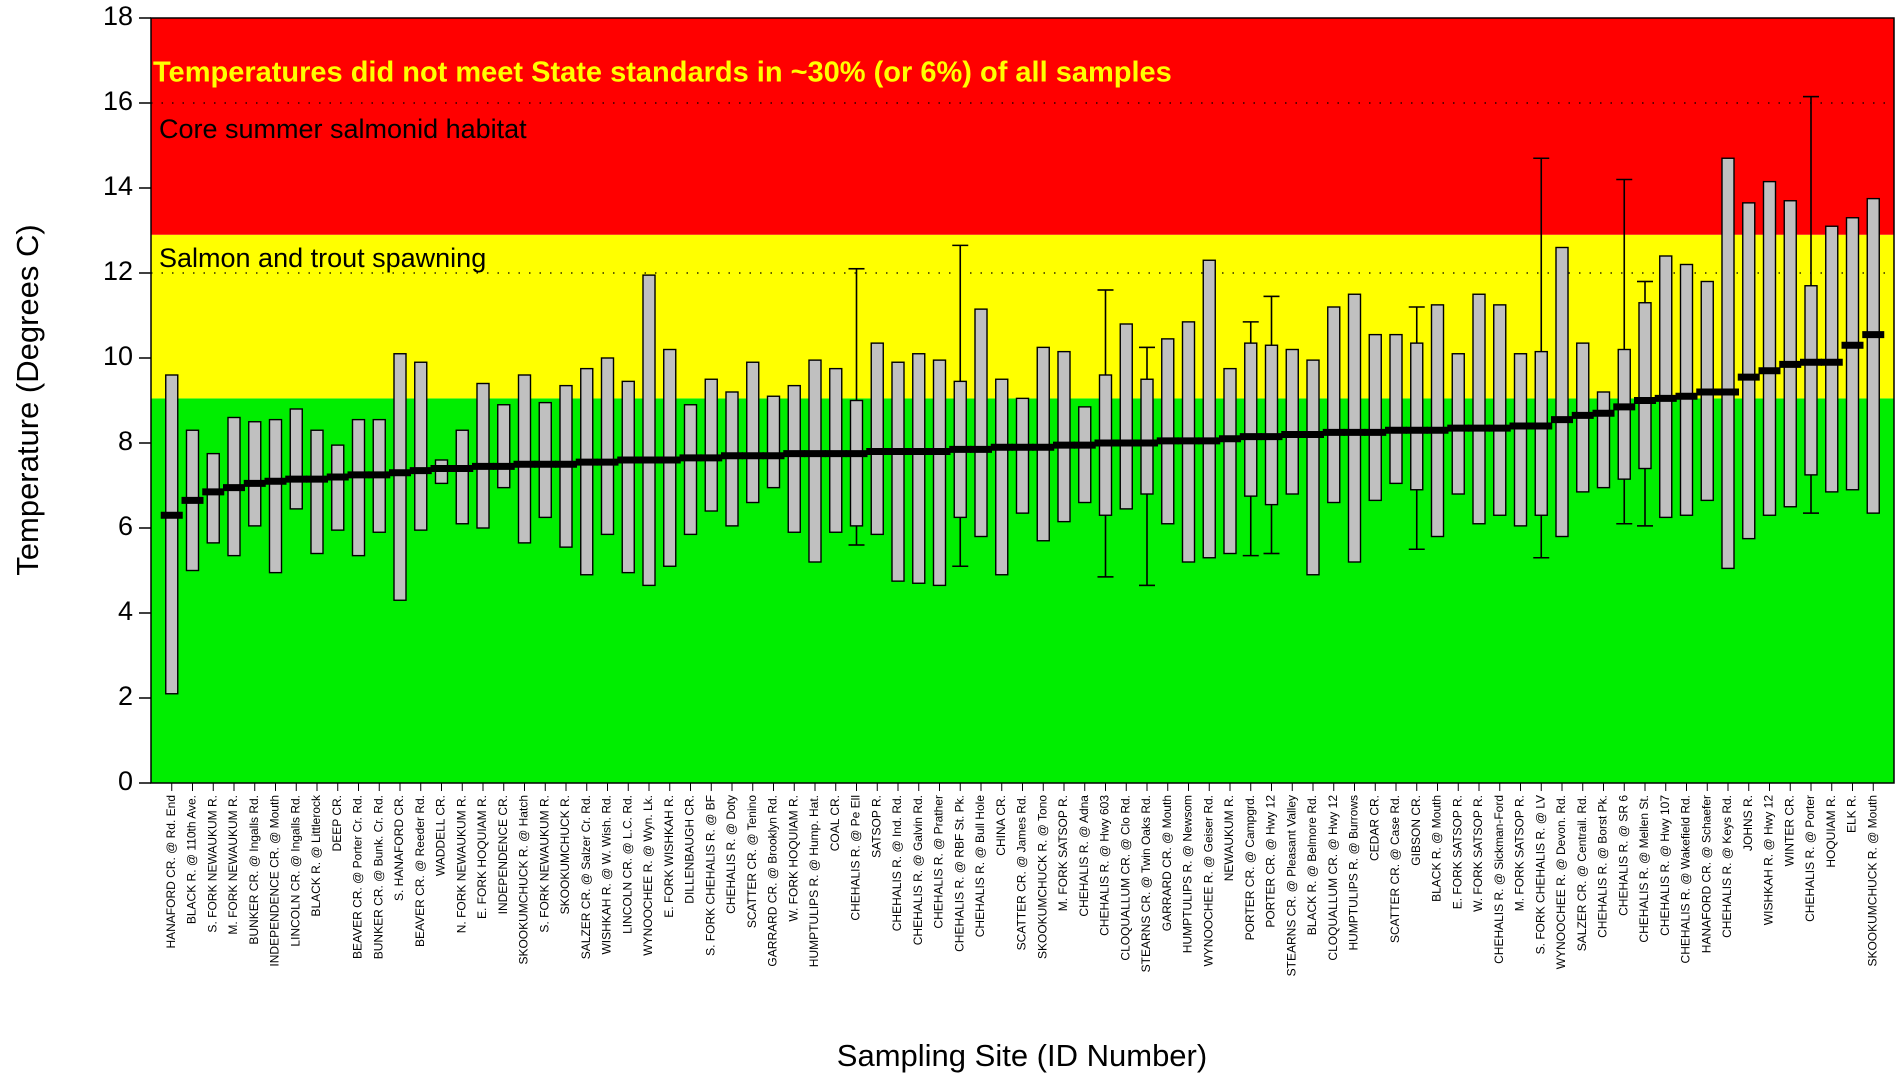 The height and width of the screenshot is (1080, 1898). I want to click on zone-label: Salmon and trout spawning, so click(322, 258).